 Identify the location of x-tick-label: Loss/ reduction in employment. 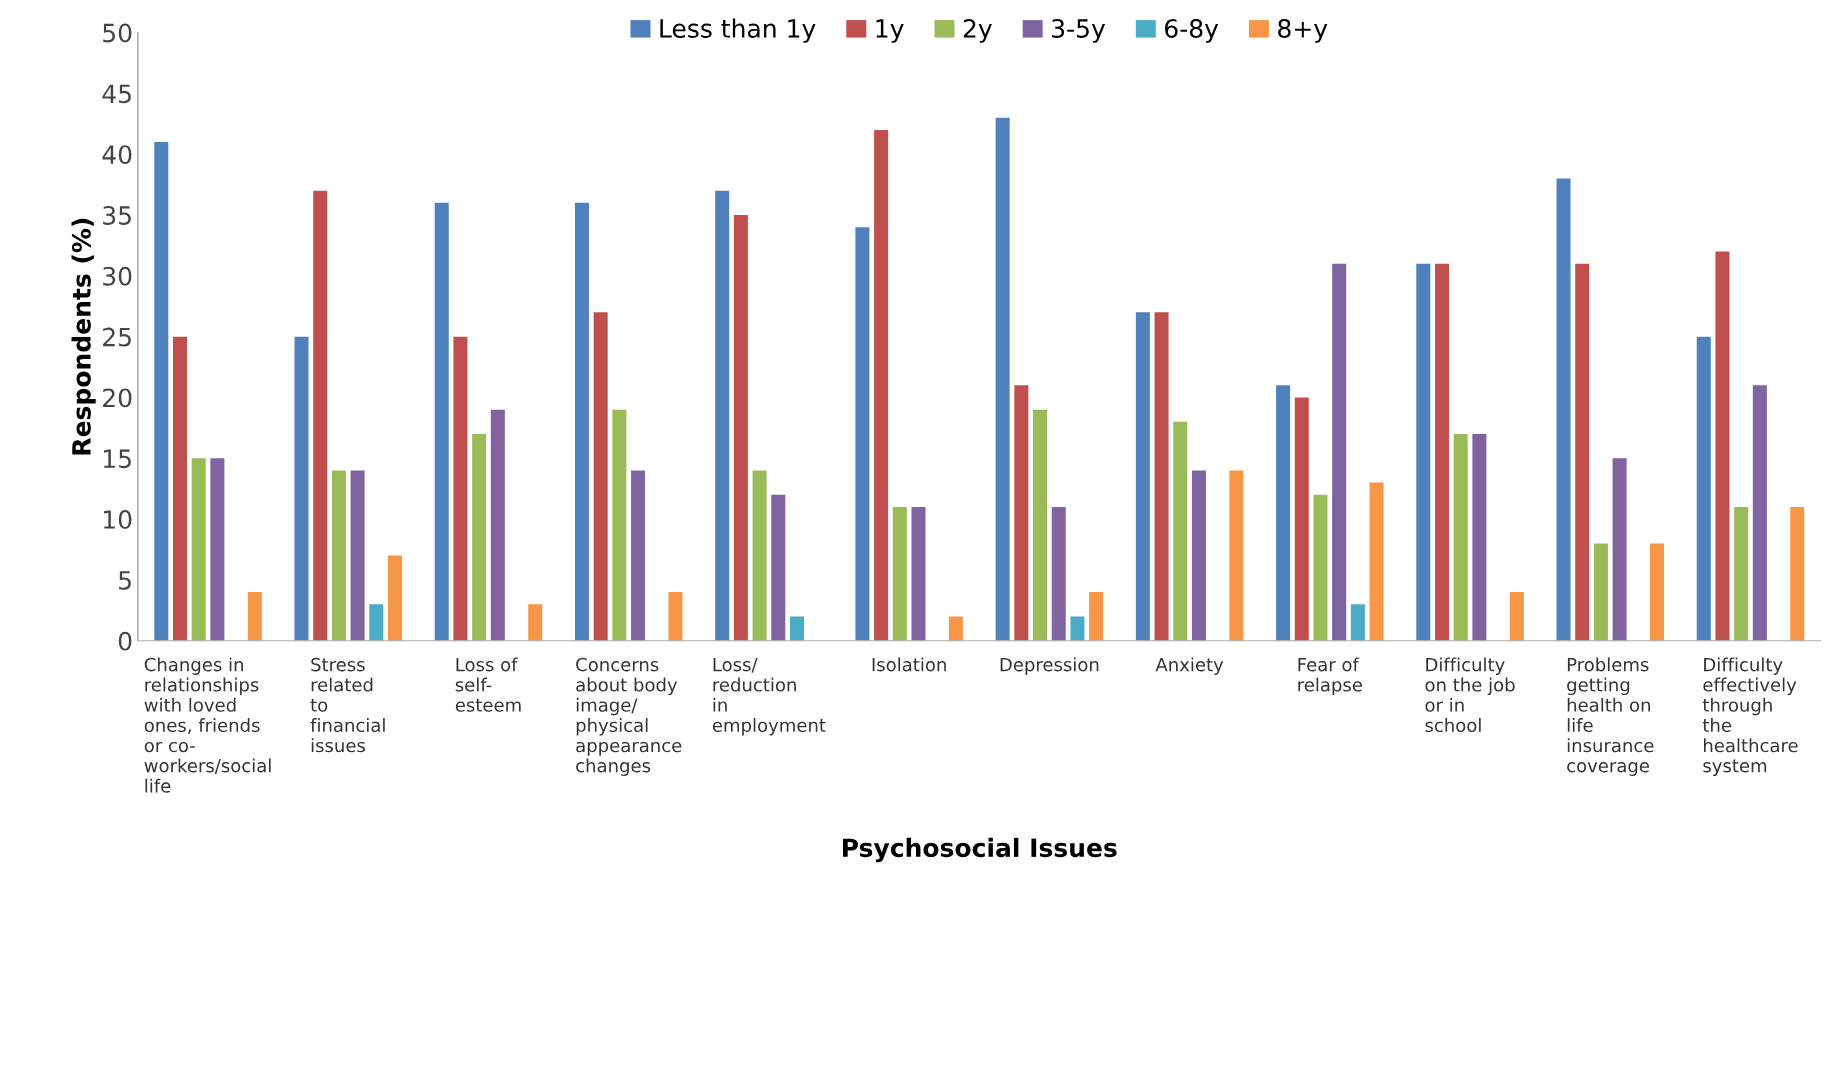
(769, 696).